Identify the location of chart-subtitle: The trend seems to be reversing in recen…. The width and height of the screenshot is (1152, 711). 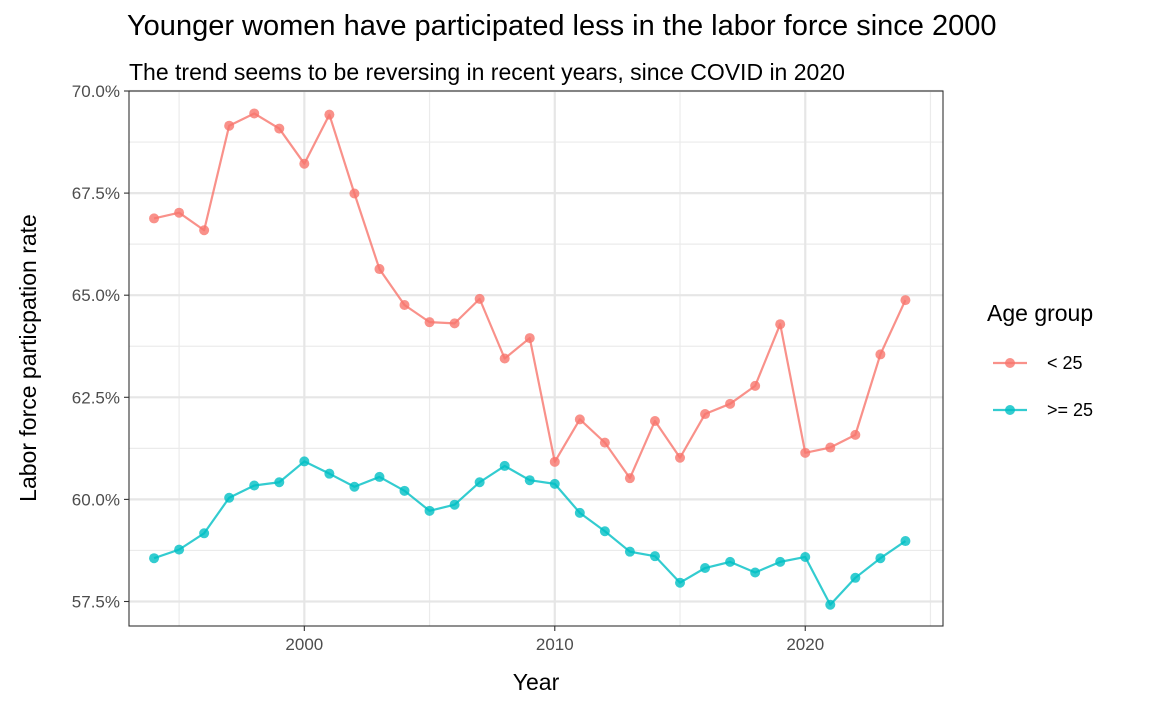
(487, 72).